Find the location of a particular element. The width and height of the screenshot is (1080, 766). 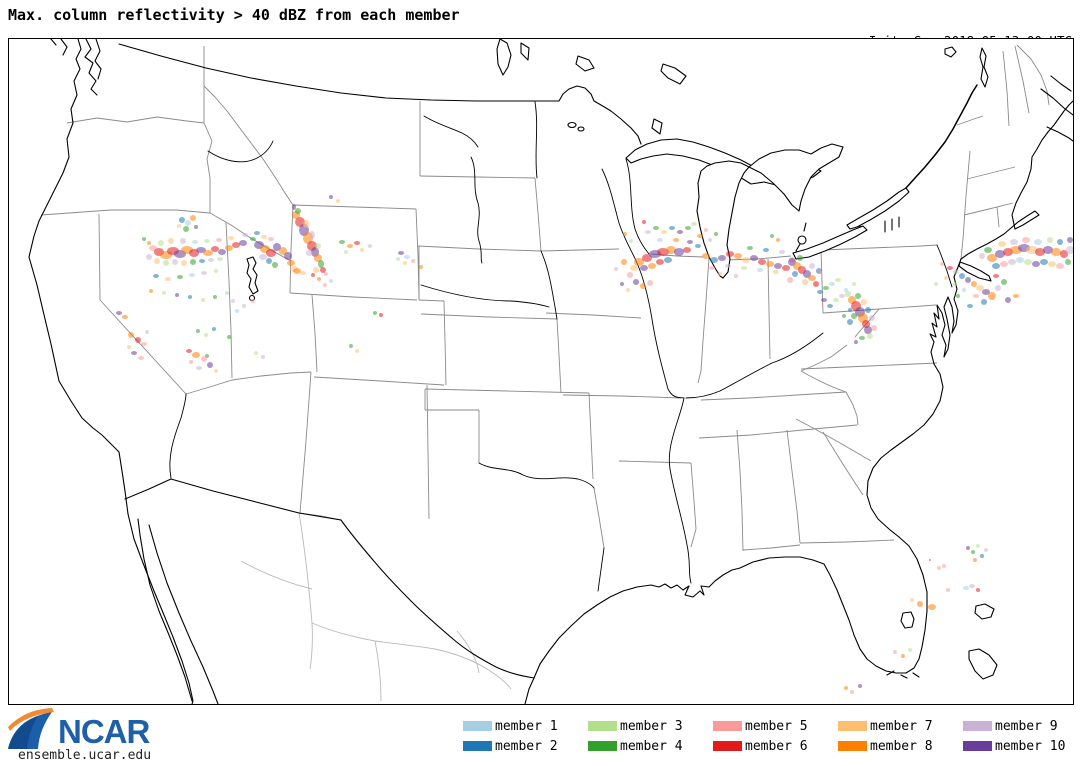

bahamas-island is located at coordinates (984, 611).